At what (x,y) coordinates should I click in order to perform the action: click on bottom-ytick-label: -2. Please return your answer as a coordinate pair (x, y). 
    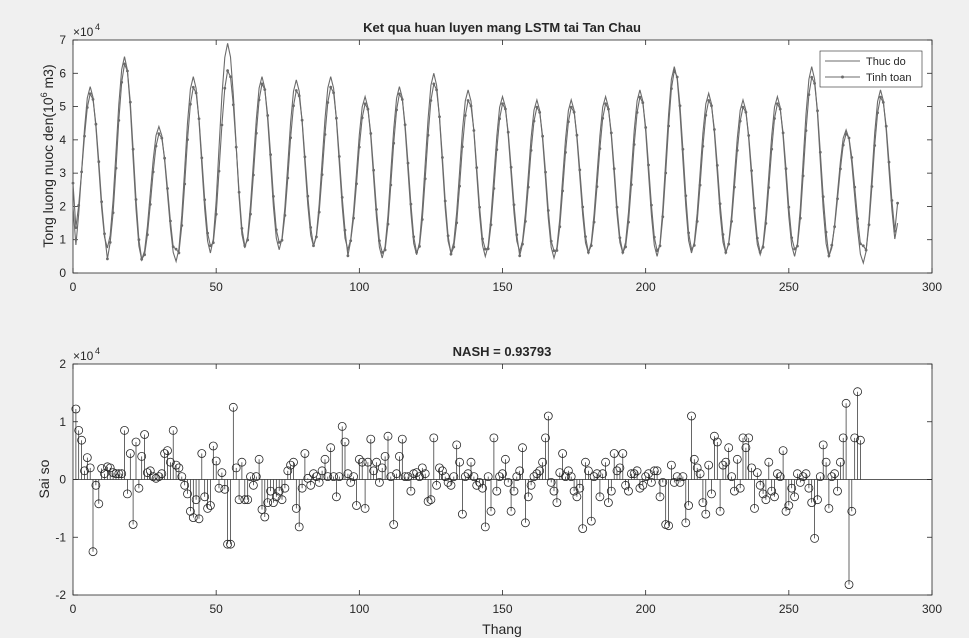
    Looking at the image, I should click on (60, 595).